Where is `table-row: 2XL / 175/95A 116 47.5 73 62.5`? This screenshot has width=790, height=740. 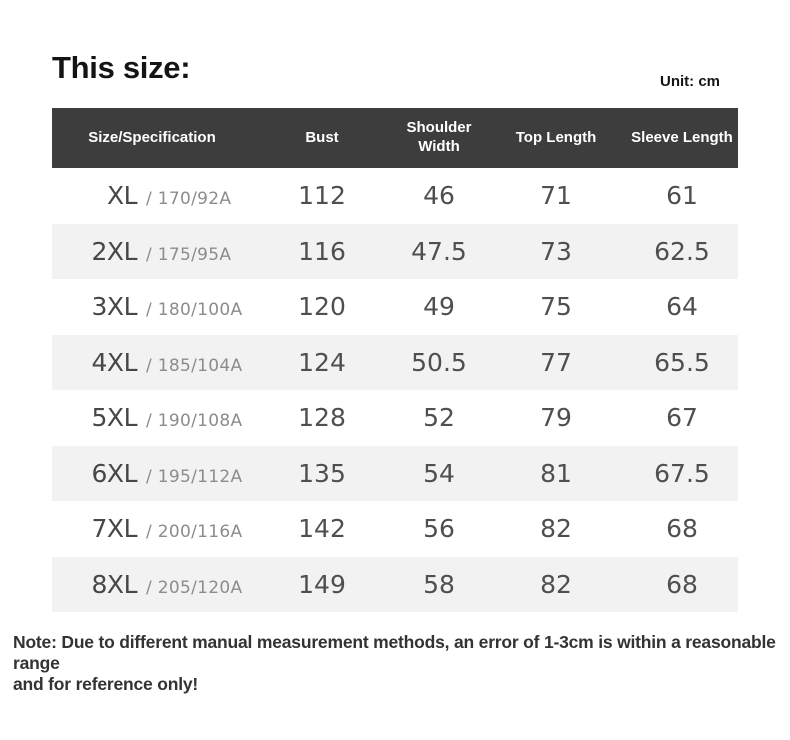 table-row: 2XL / 175/95A 116 47.5 73 62.5 is located at coordinates (395, 251).